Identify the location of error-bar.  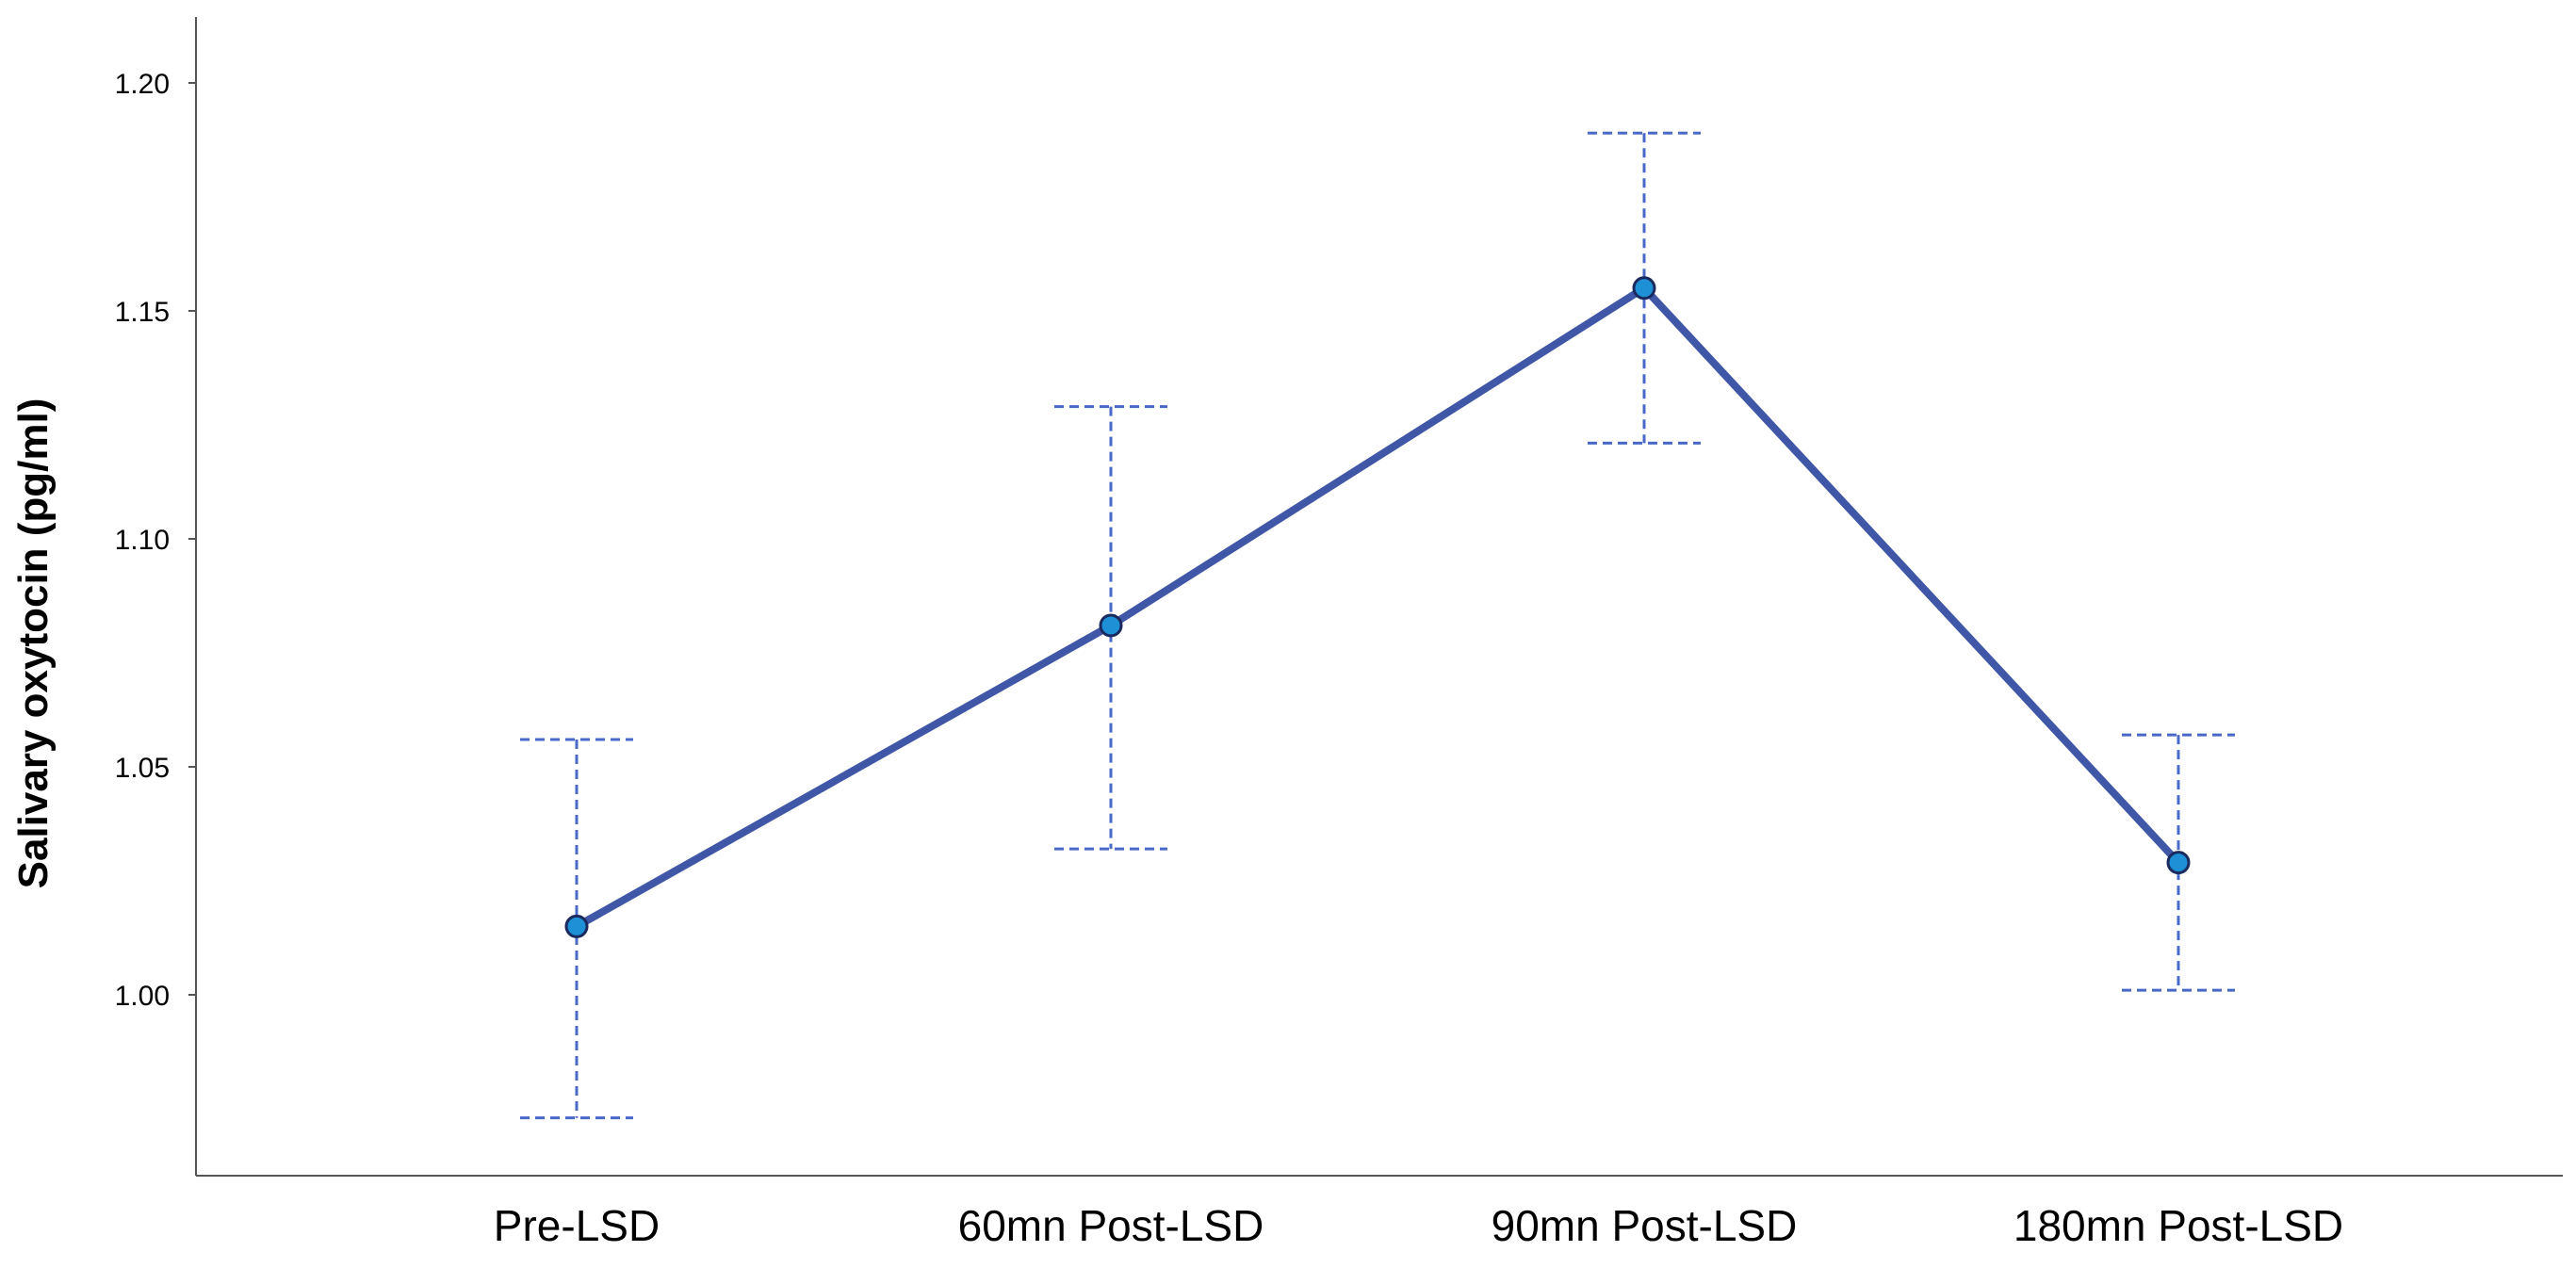
(1110, 628).